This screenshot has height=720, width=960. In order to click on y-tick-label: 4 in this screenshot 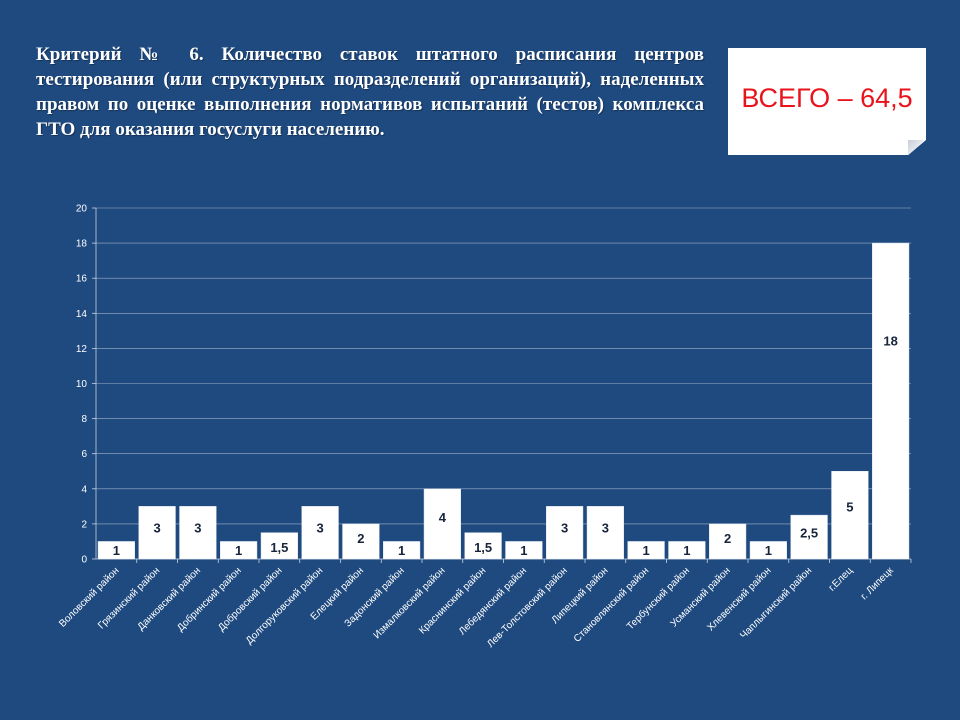, I will do `click(84, 489)`.